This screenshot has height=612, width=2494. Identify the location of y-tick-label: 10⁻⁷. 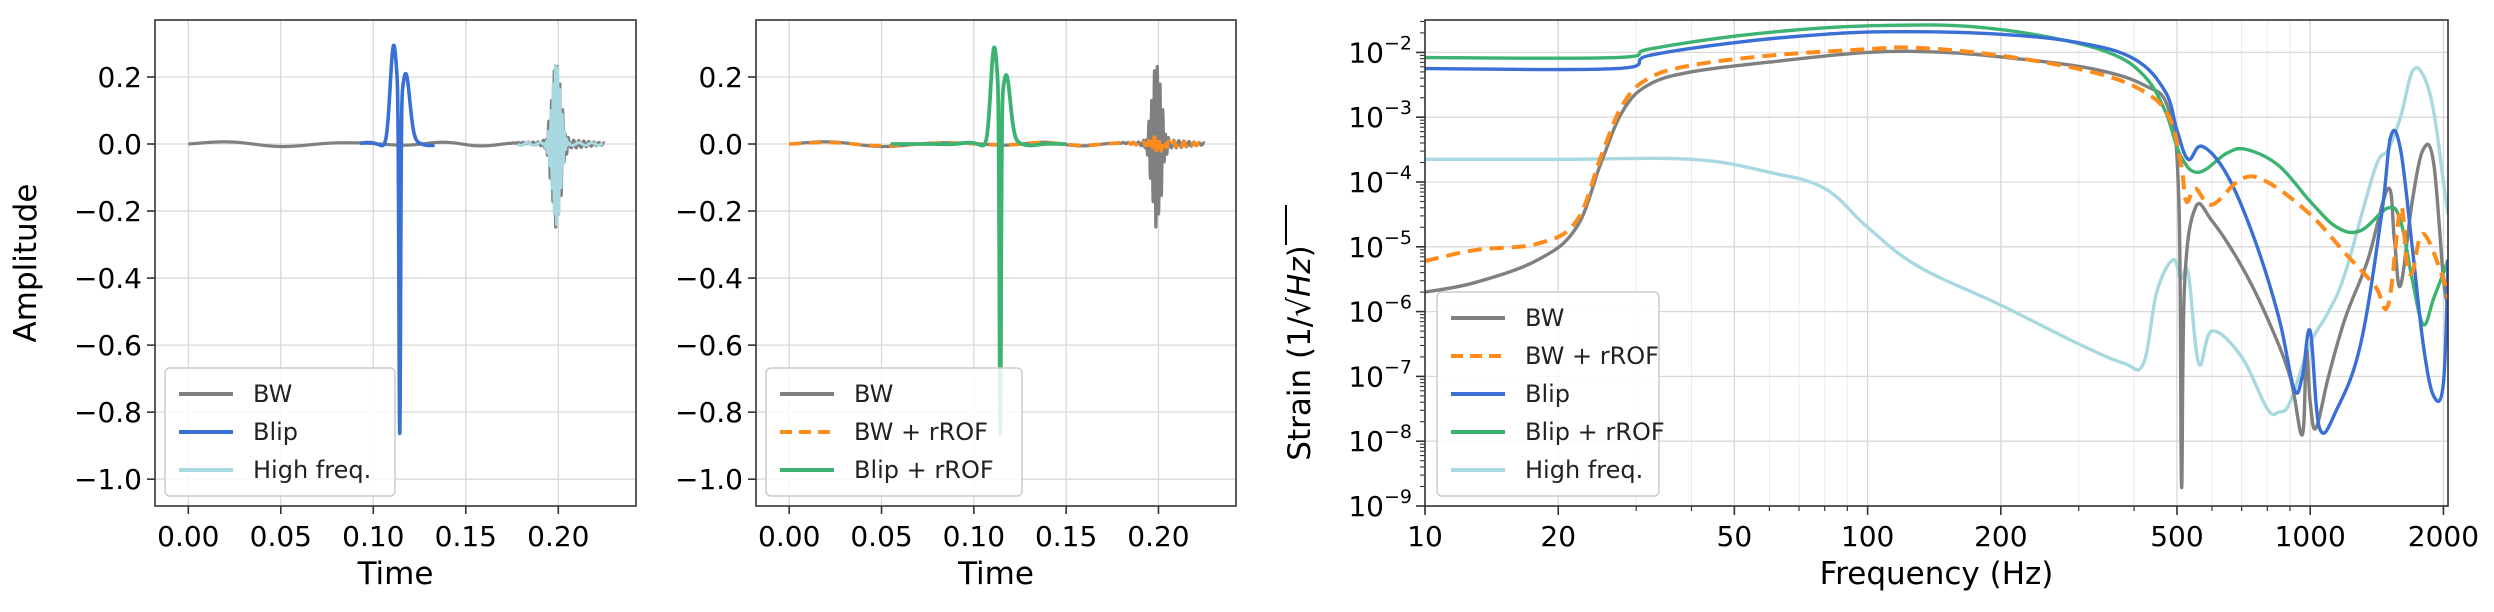
(1380, 374).